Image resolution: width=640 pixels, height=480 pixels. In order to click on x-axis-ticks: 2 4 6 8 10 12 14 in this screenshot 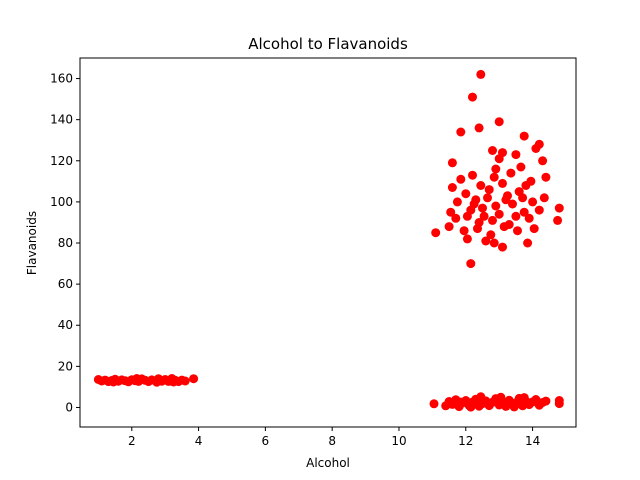, I will do `click(334, 437)`.